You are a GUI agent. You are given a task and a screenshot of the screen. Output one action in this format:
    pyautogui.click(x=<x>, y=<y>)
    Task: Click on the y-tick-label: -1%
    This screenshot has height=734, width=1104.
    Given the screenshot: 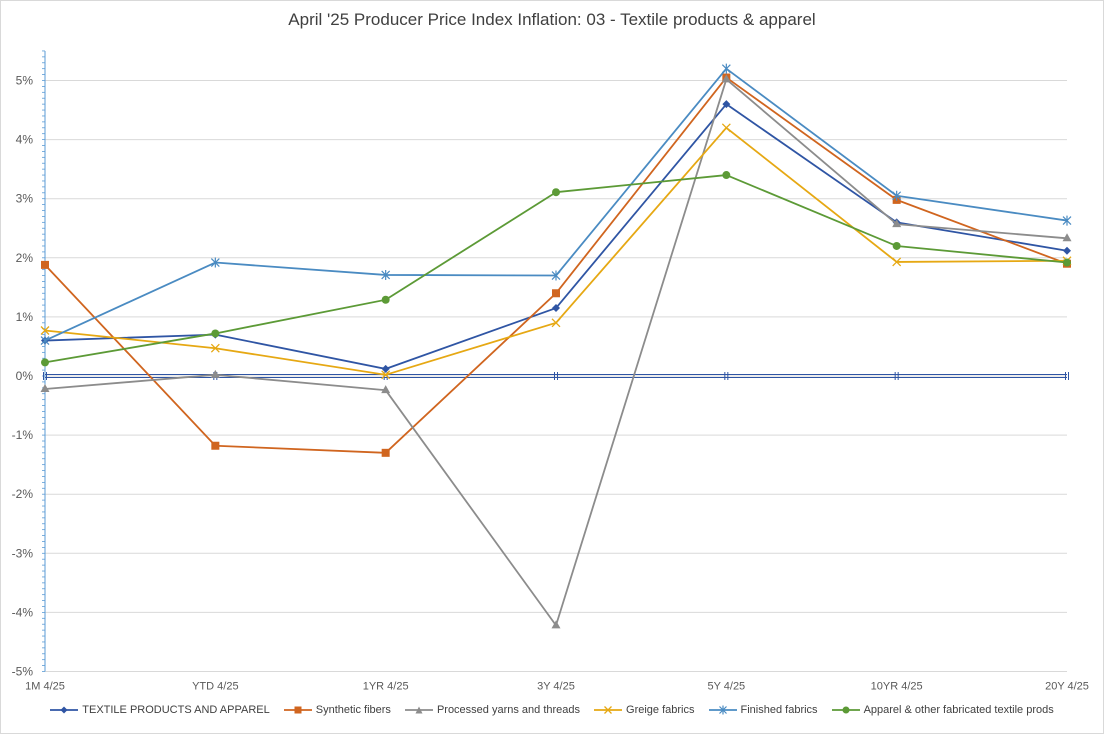 What is the action you would take?
    pyautogui.click(x=23, y=435)
    